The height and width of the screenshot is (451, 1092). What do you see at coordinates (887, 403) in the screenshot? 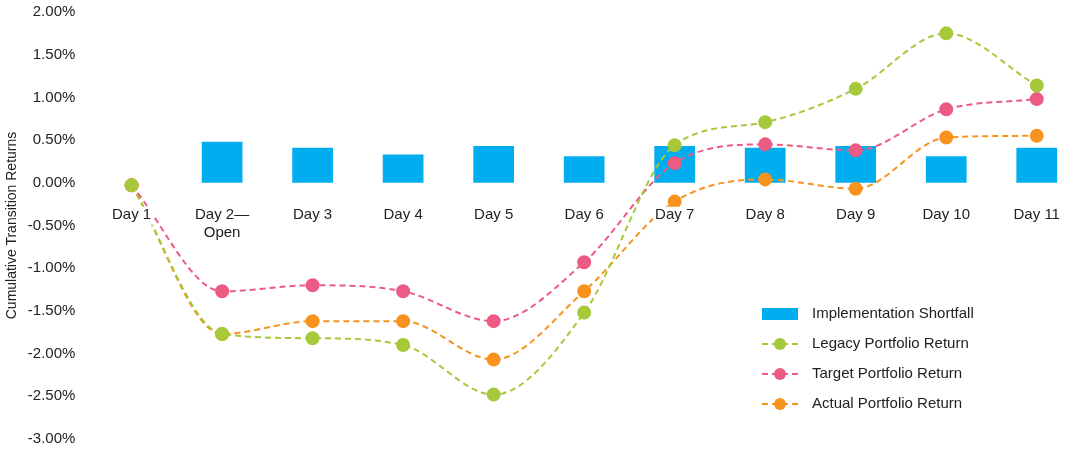
I see `legend-label: Actual Portfolio Return` at bounding box center [887, 403].